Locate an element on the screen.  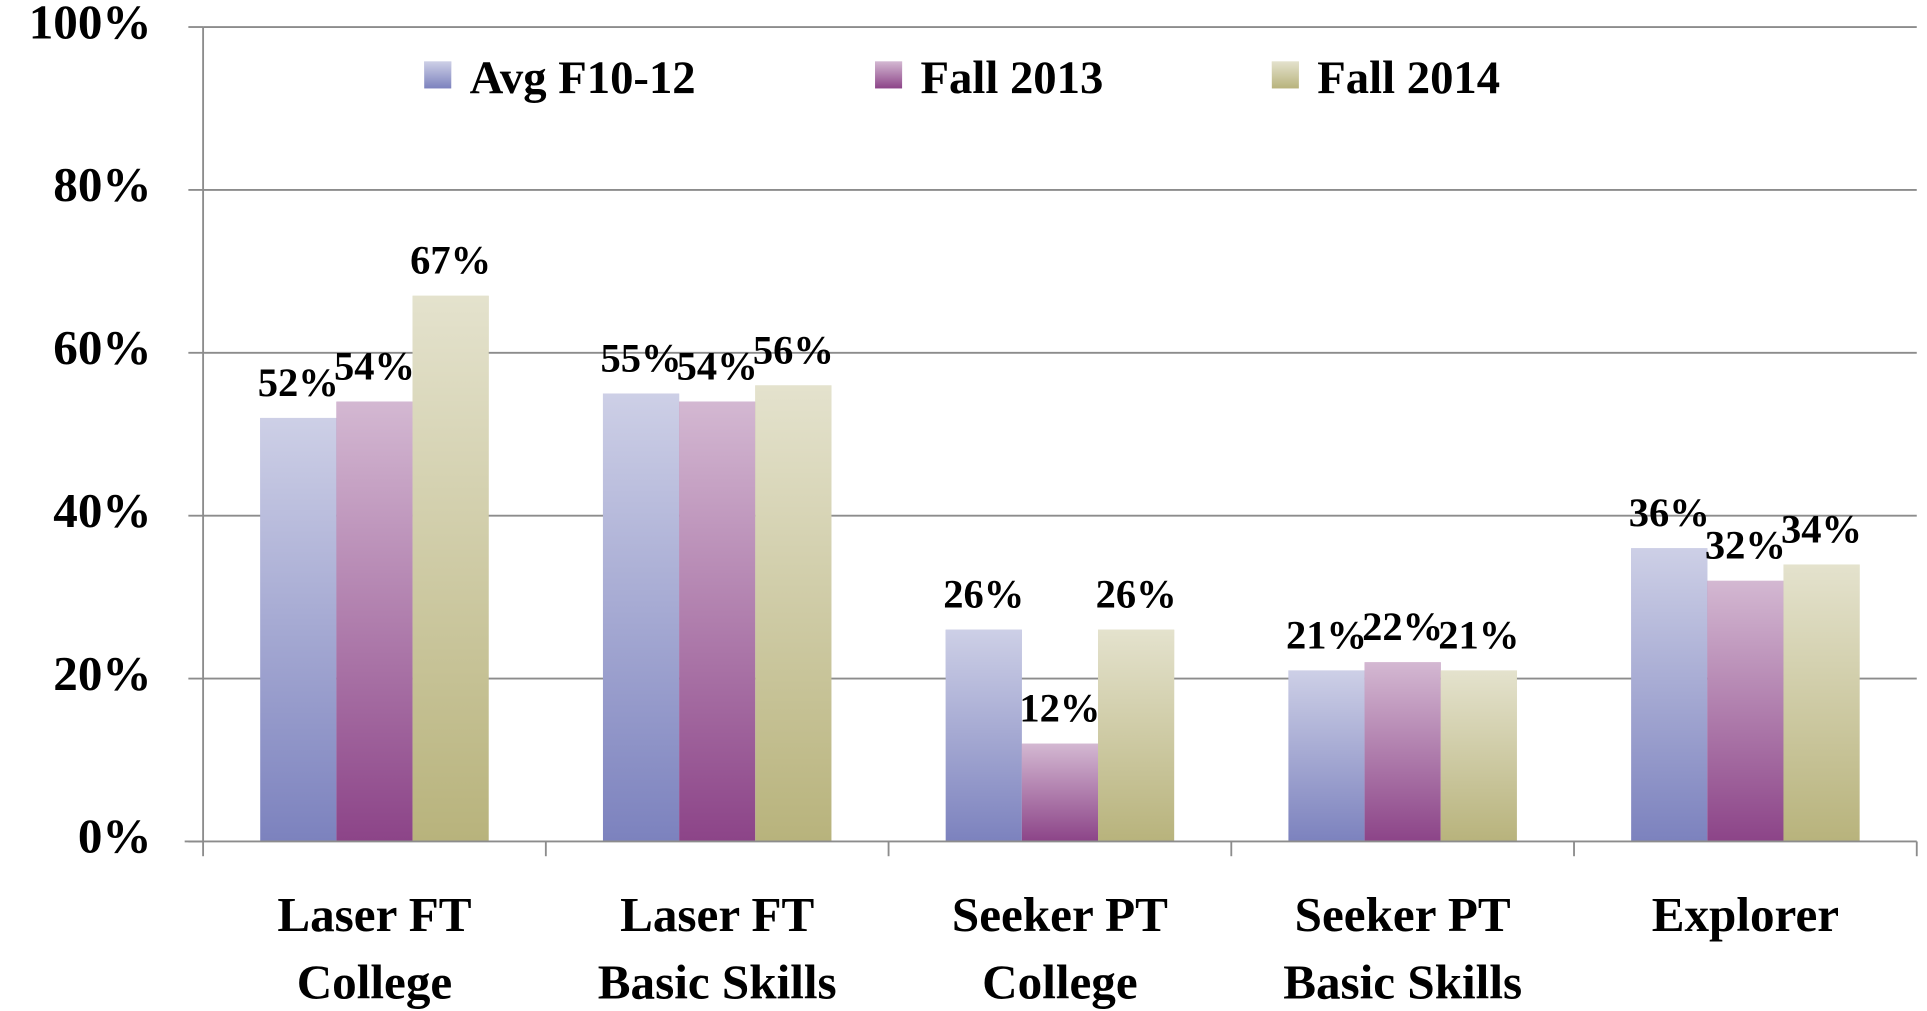
data-label: 22% is located at coordinates (1402, 626).